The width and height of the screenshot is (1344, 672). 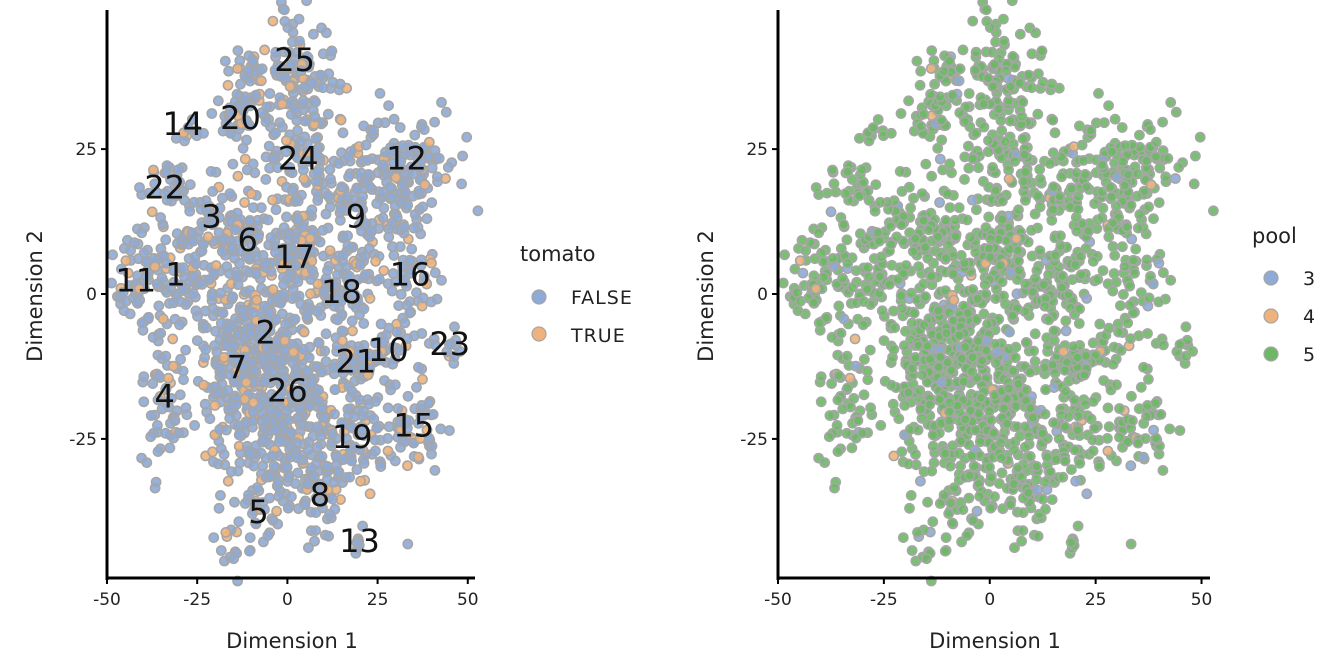 What do you see at coordinates (258, 512) in the screenshot?
I see `cluster-label-5: 5` at bounding box center [258, 512].